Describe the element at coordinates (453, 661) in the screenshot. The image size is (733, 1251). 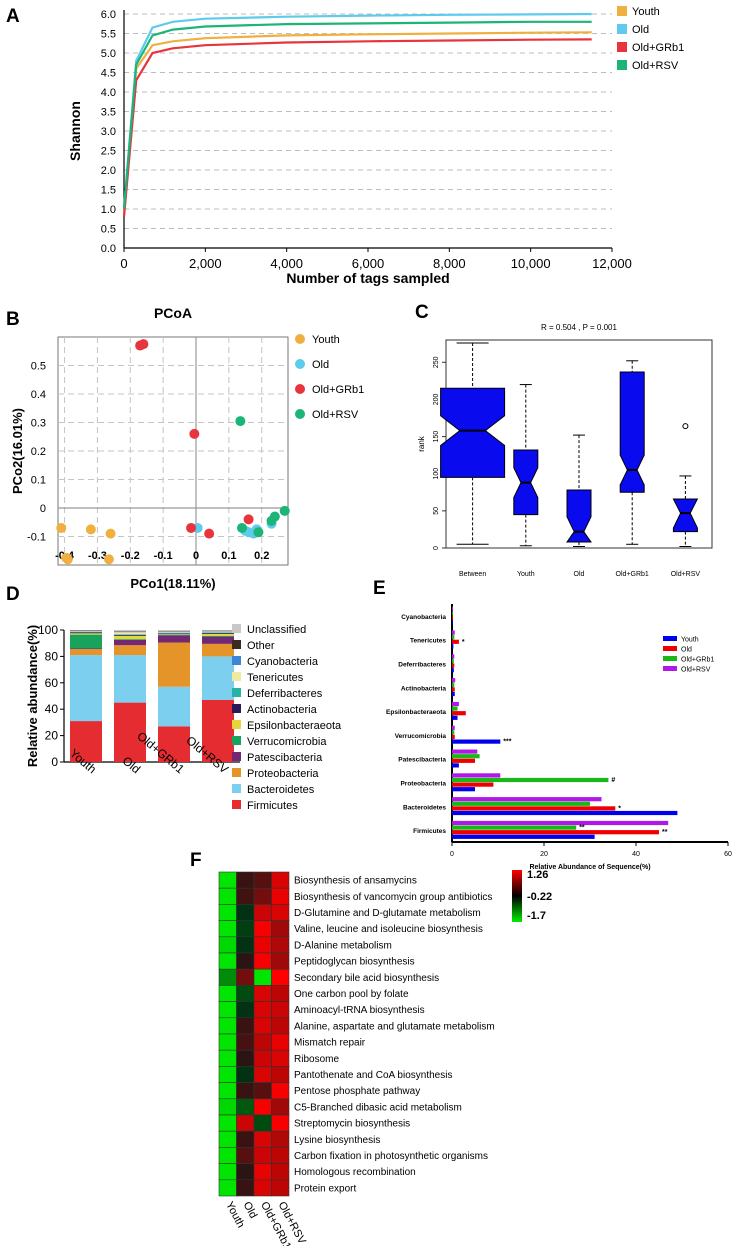
I see `bar-old-grb1-deferribacteres` at that location.